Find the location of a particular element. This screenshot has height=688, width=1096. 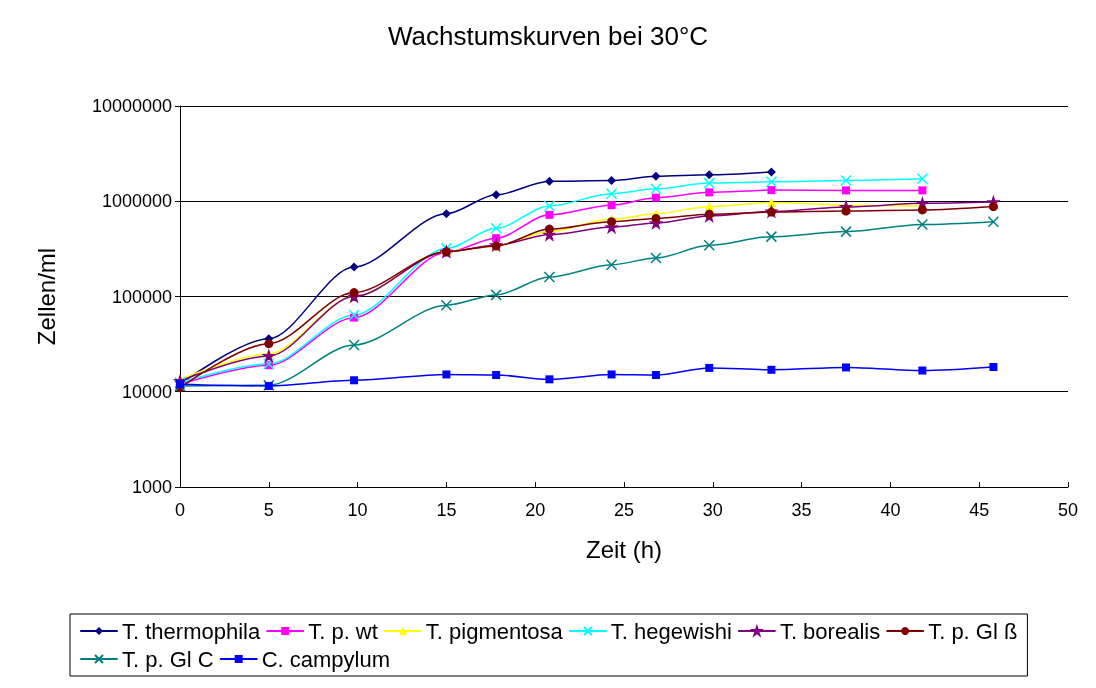

legend-label: T. borealis is located at coordinates (830, 631).